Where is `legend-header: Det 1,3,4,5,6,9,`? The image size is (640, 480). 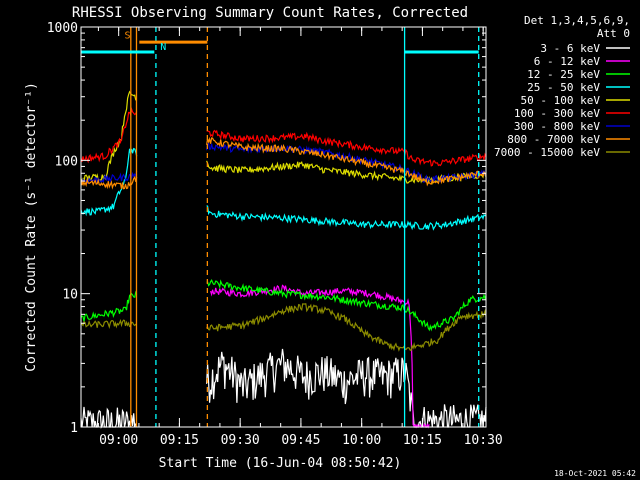 legend-header: Det 1,3,4,5,6,9, is located at coordinates (577, 20).